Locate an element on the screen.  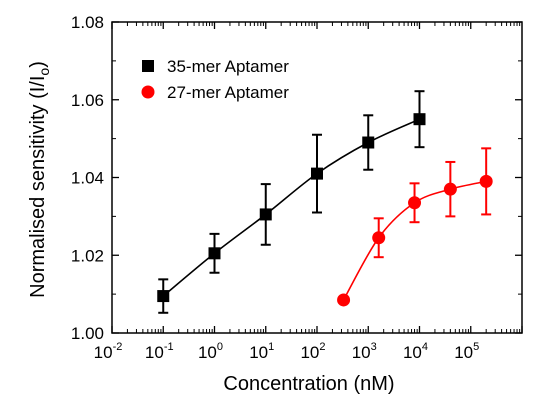
legend-marker-35-mer is located at coordinates (148, 66).